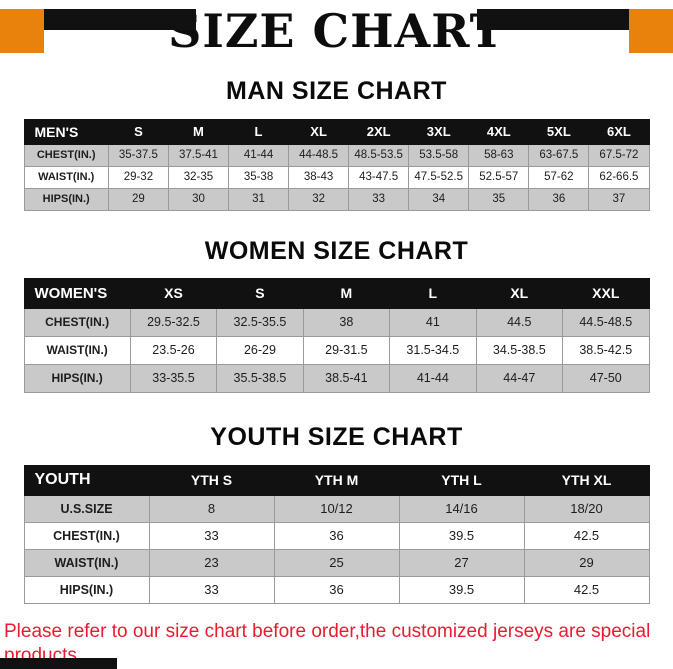  Describe the element at coordinates (499, 131) in the screenshot. I see `size-header-cell: 4XL` at that location.